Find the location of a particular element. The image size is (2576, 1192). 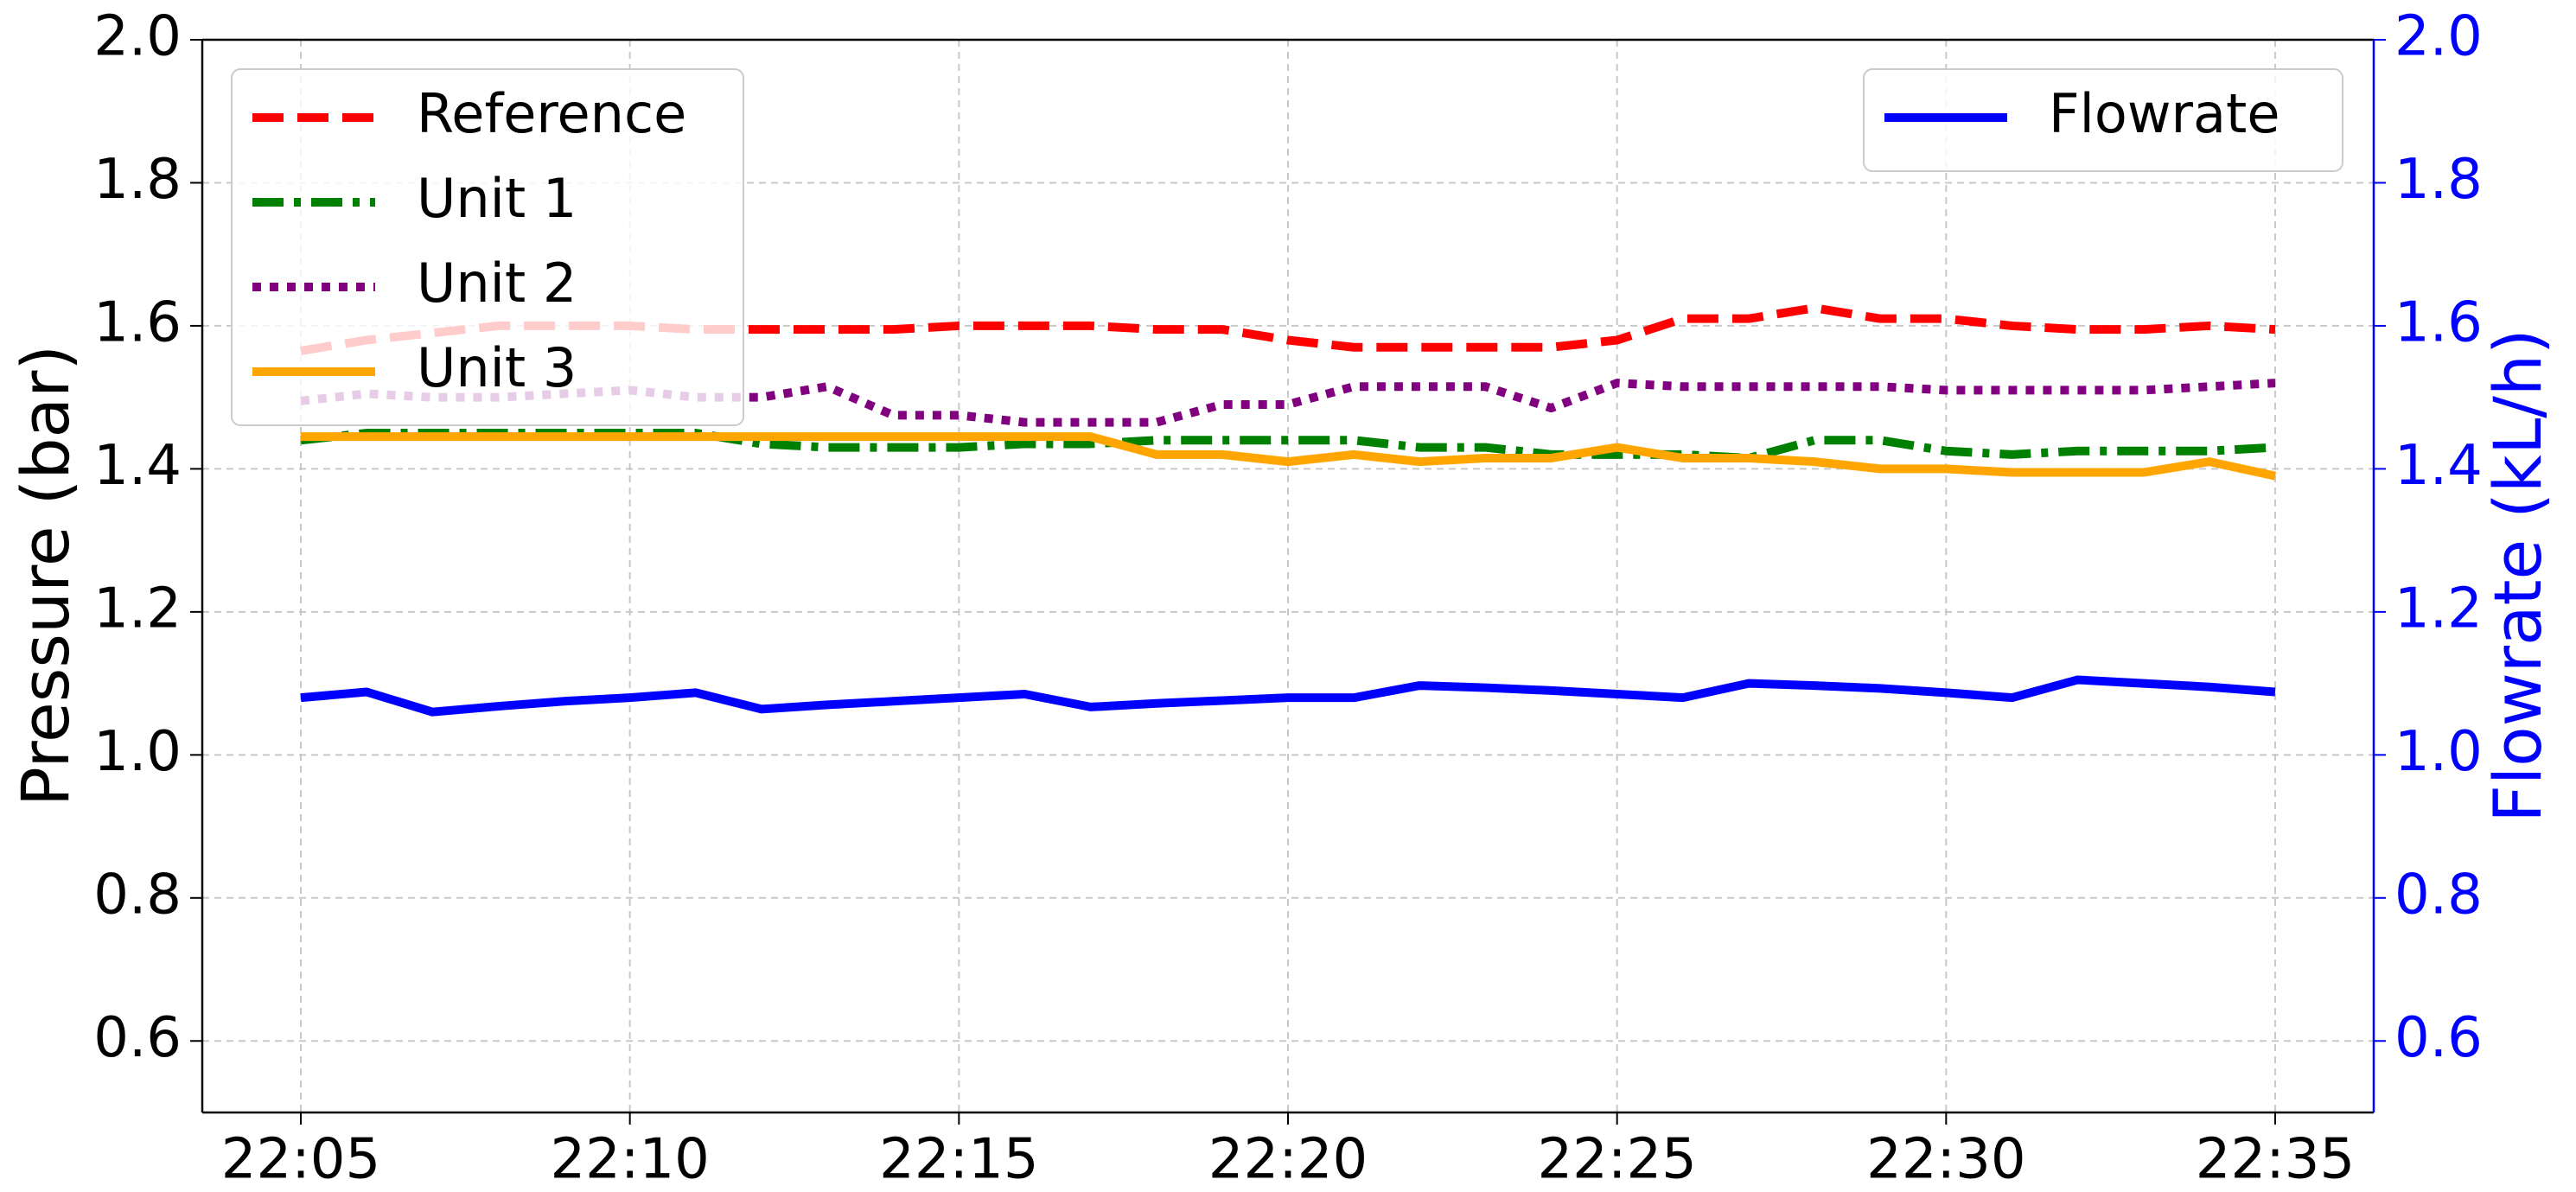

y-tick-label: 0.8 is located at coordinates (137, 895).